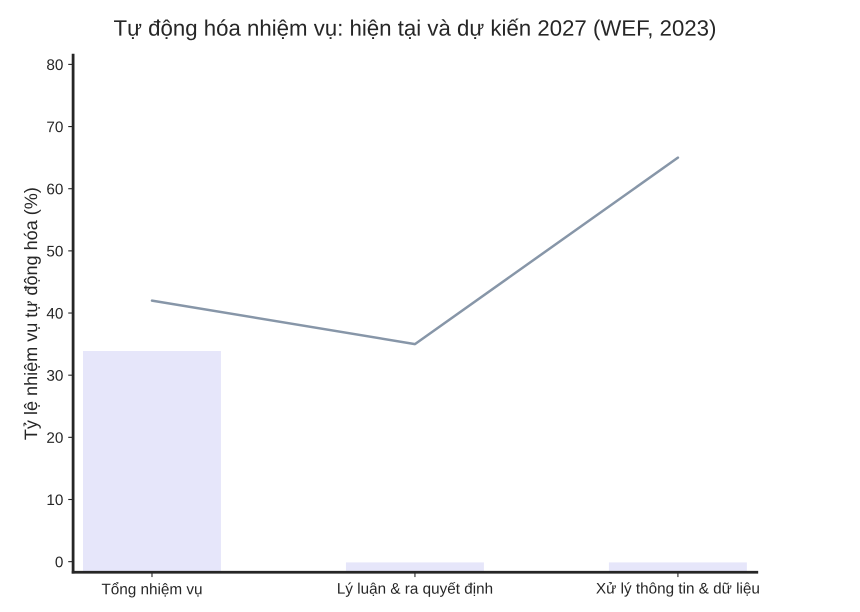 This screenshot has width=860, height=612. Describe the element at coordinates (152, 590) in the screenshot. I see `x-tick-label: Tổng nhiệm vụ` at that location.